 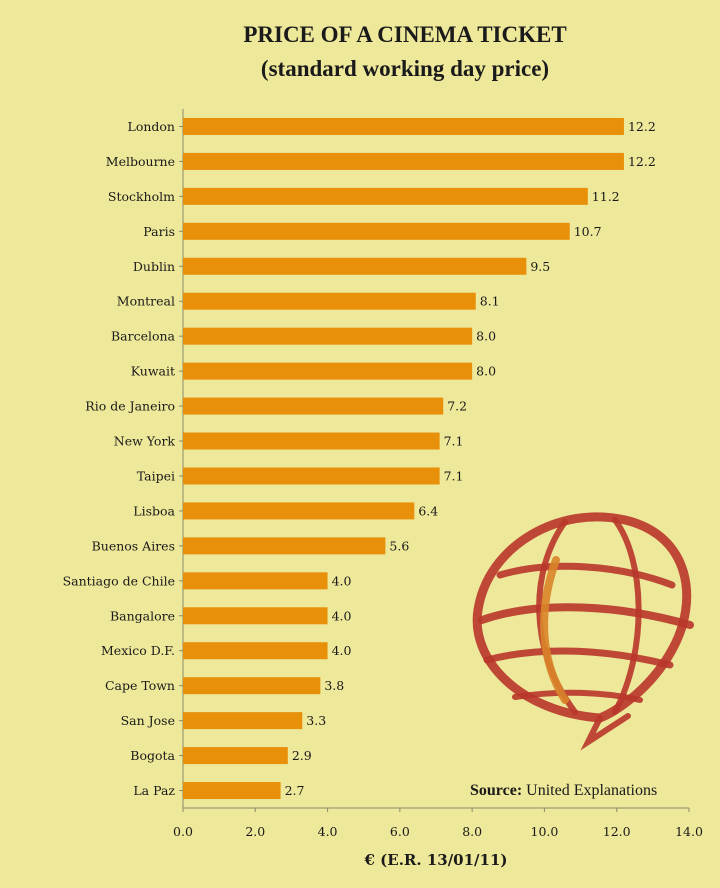 I want to click on category-label: Paris, so click(x=159, y=231).